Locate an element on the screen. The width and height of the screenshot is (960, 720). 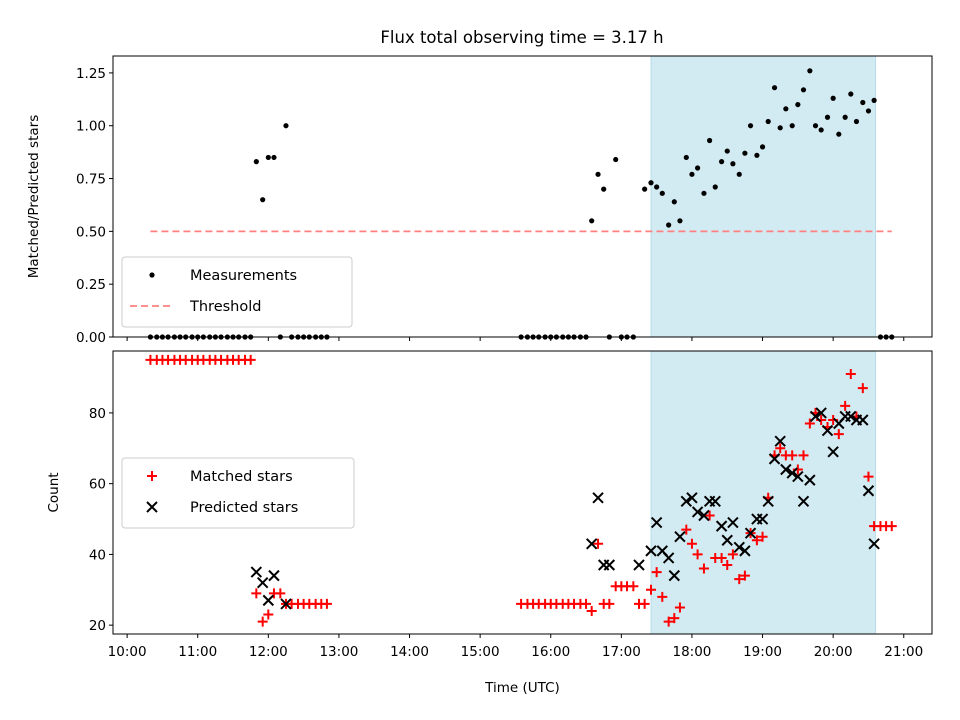
y-tick-label: 60 is located at coordinates (97, 485).